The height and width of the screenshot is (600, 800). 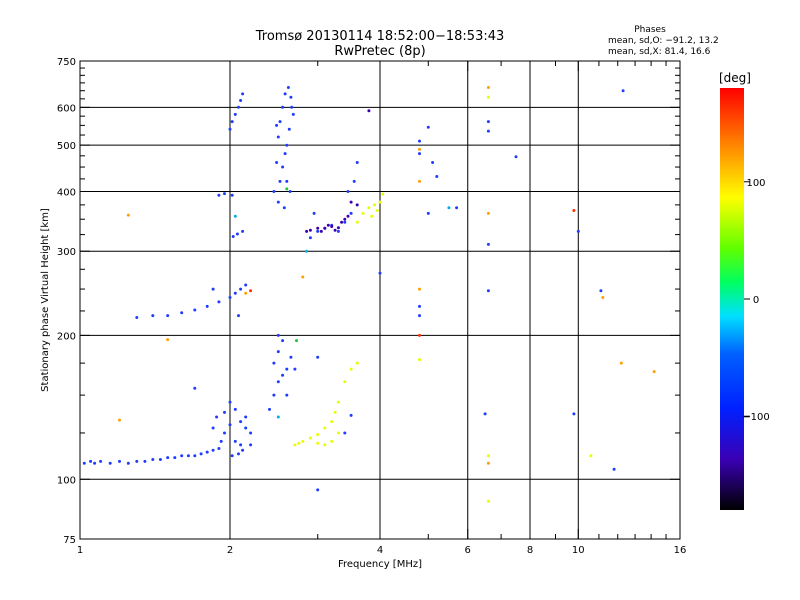 What do you see at coordinates (66, 146) in the screenshot?
I see `y-tick-label: 500` at bounding box center [66, 146].